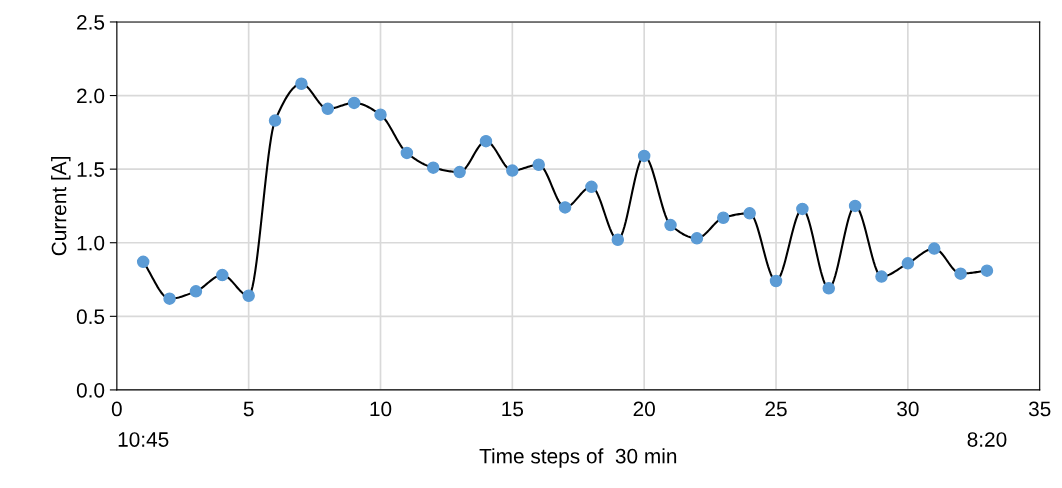 The width and height of the screenshot is (1062, 488). What do you see at coordinates (513, 409) in the screenshot?
I see `x-tick-label: 15` at bounding box center [513, 409].